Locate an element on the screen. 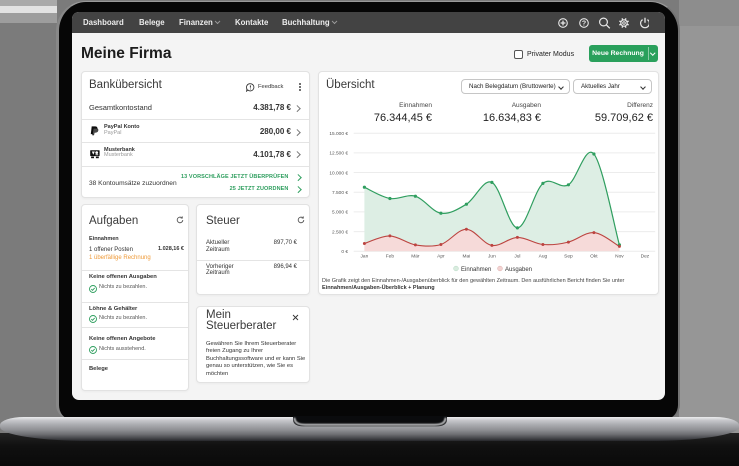 Image resolution: width=739 pixels, height=466 pixels. svg-text: 15.000 € is located at coordinates (338, 134).